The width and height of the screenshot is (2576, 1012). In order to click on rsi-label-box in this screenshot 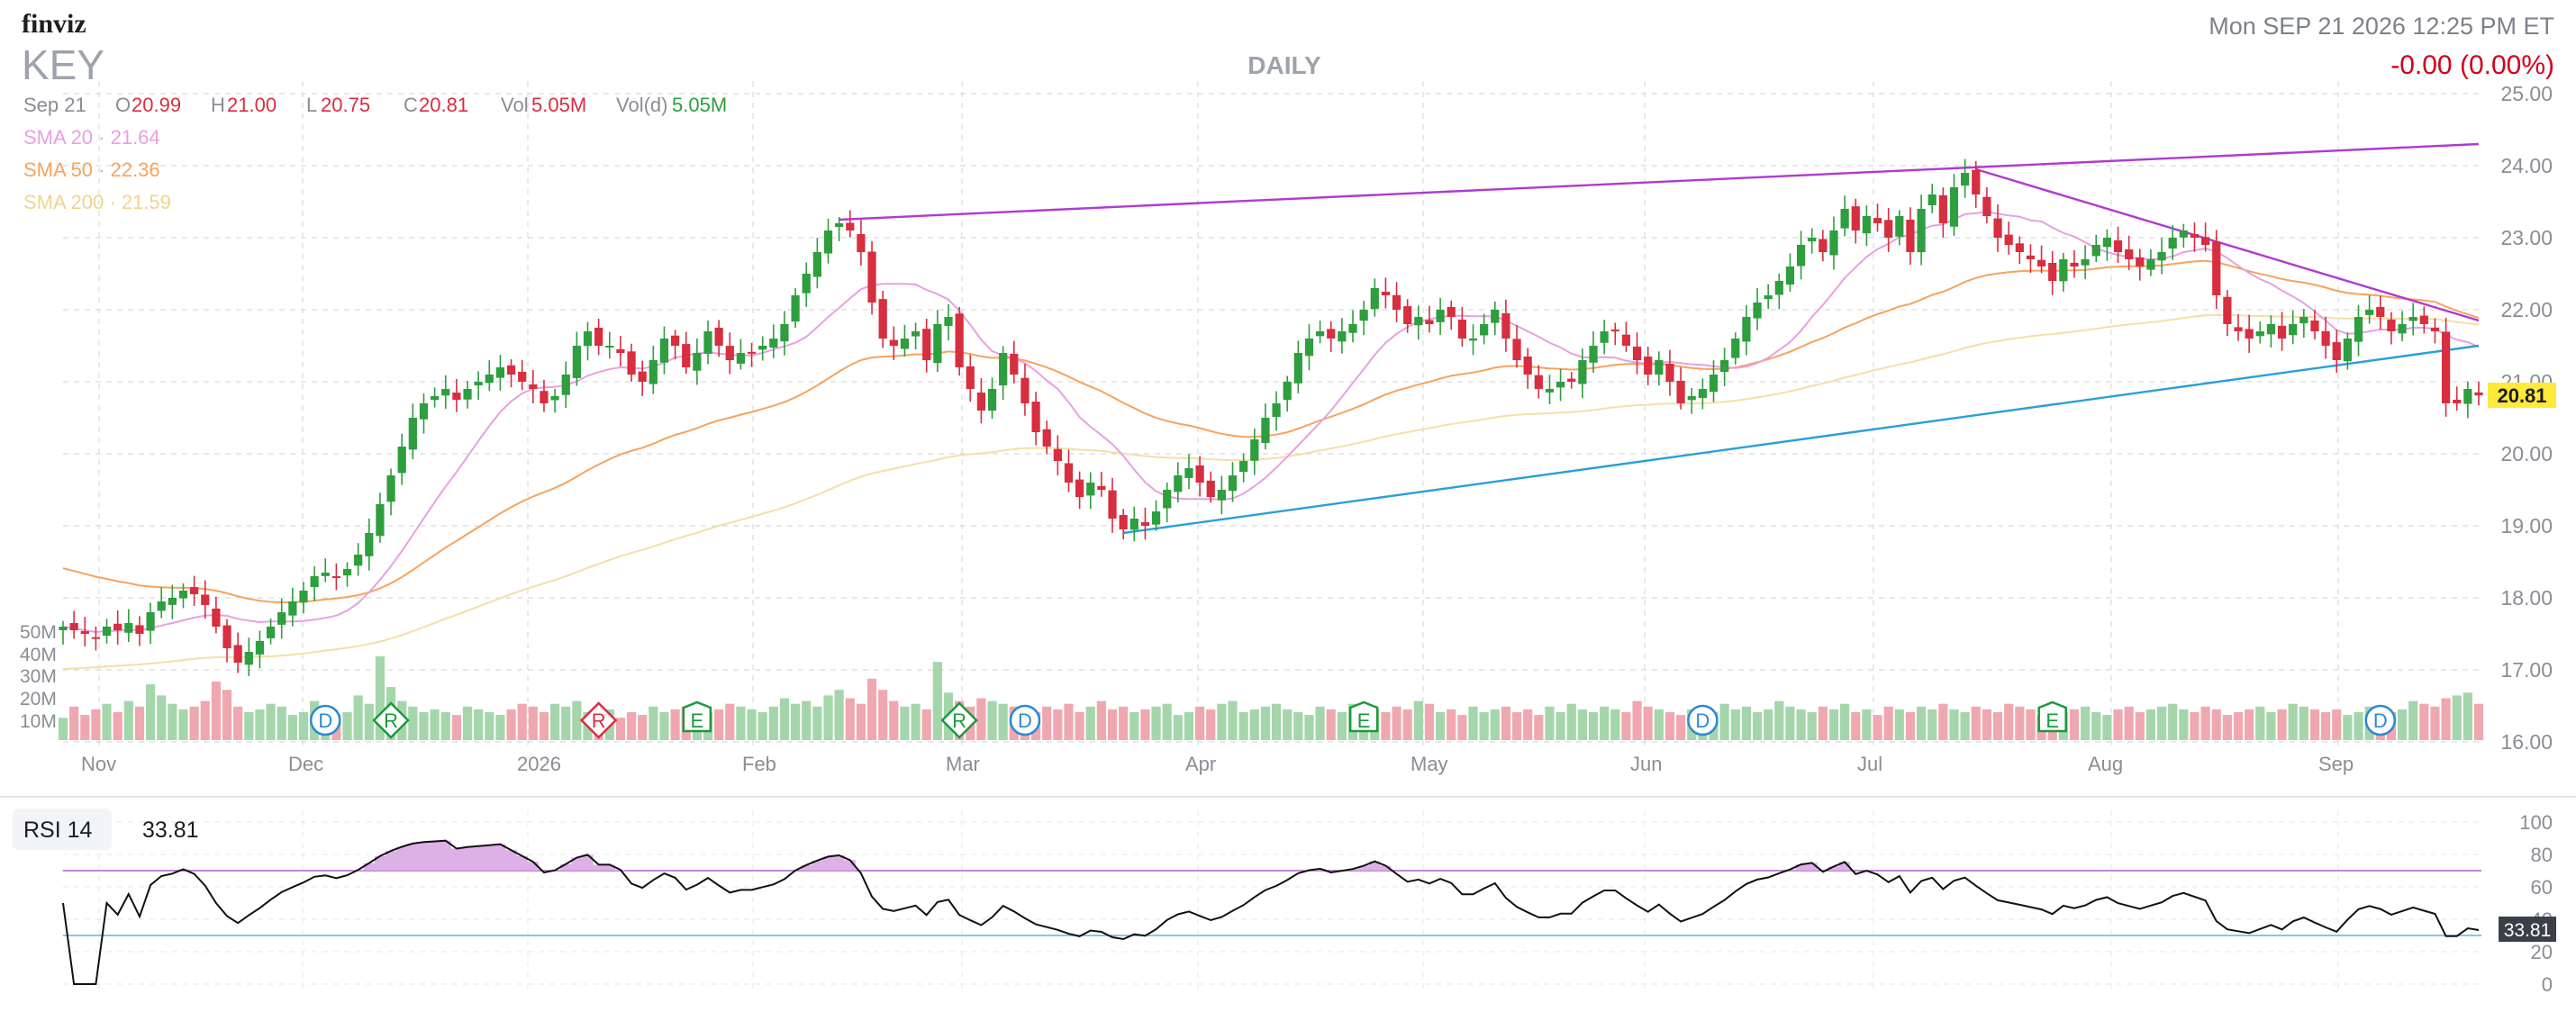, I will do `click(62, 829)`.